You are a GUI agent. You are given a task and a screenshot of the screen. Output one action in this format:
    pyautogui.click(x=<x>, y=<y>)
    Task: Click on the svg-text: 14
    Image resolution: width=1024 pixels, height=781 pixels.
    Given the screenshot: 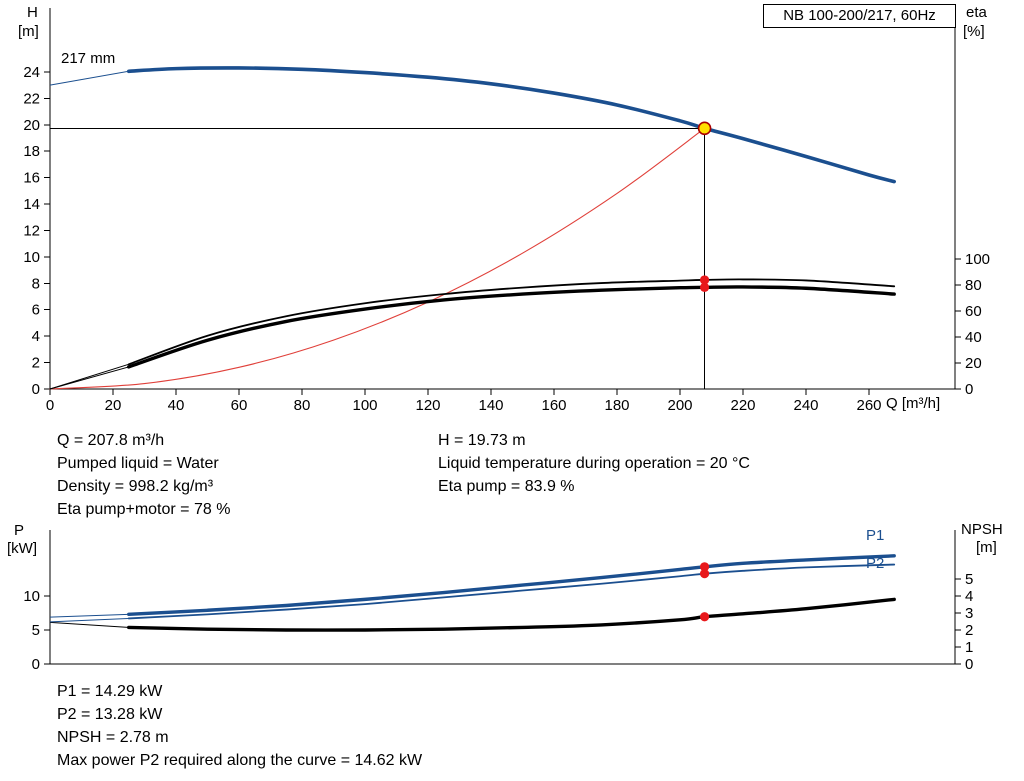 What is the action you would take?
    pyautogui.click(x=31, y=204)
    